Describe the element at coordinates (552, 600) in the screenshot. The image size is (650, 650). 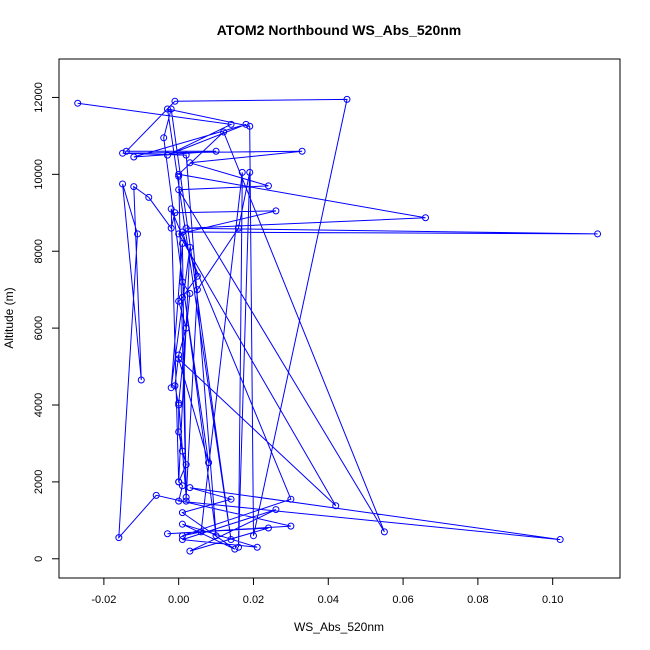
I see `x-tick-label: 0.10` at that location.